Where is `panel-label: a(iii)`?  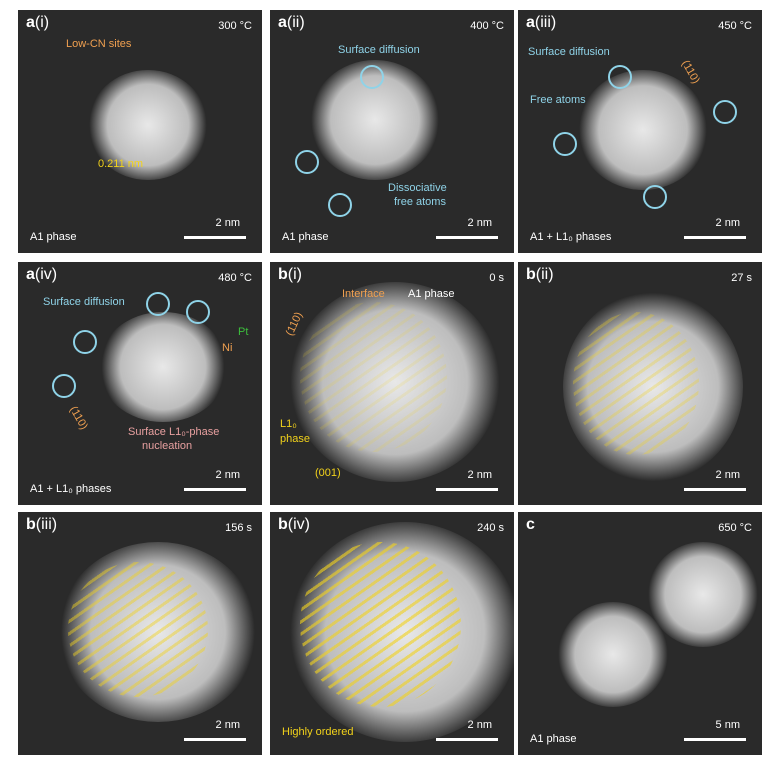
panel-label: a(iii) is located at coordinates (541, 23).